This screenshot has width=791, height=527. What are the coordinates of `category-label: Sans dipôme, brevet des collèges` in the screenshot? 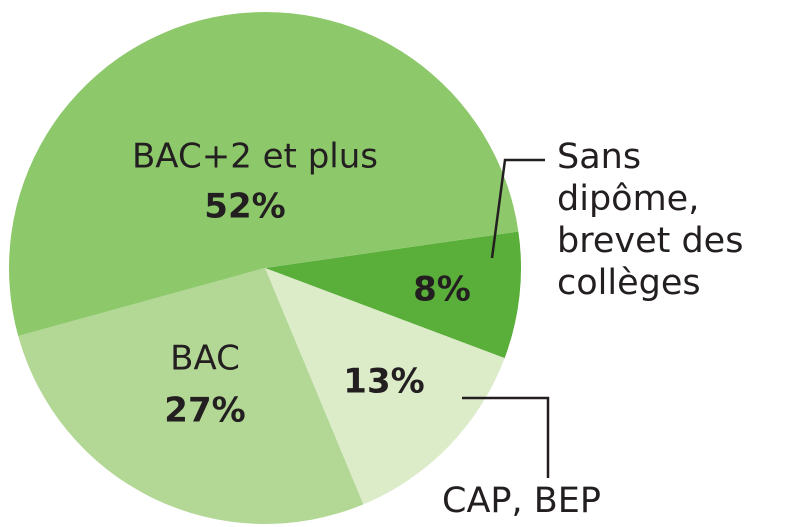 It's located at (650, 220).